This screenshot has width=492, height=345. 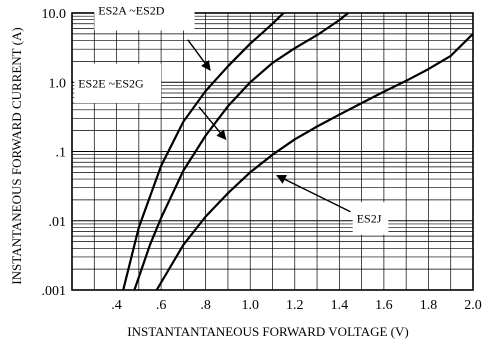 What do you see at coordinates (205, 305) in the screenshot?
I see `x-tick-label: .8` at bounding box center [205, 305].